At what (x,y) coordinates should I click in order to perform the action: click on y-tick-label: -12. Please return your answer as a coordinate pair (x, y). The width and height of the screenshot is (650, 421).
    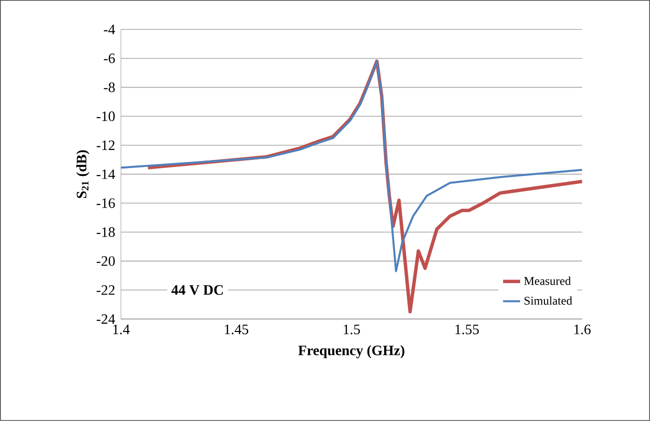
    Looking at the image, I should click on (105, 145).